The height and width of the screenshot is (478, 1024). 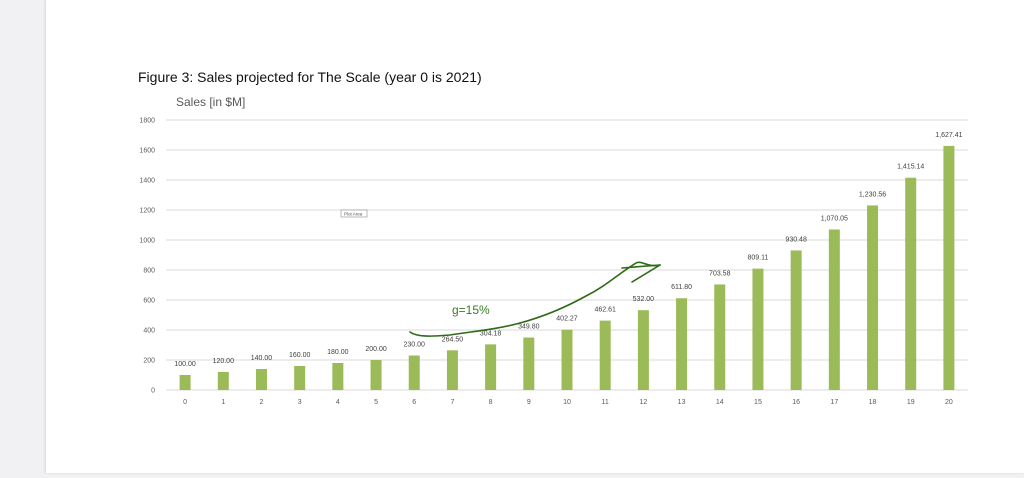 I want to click on x-tick-label: 3, so click(x=300, y=402).